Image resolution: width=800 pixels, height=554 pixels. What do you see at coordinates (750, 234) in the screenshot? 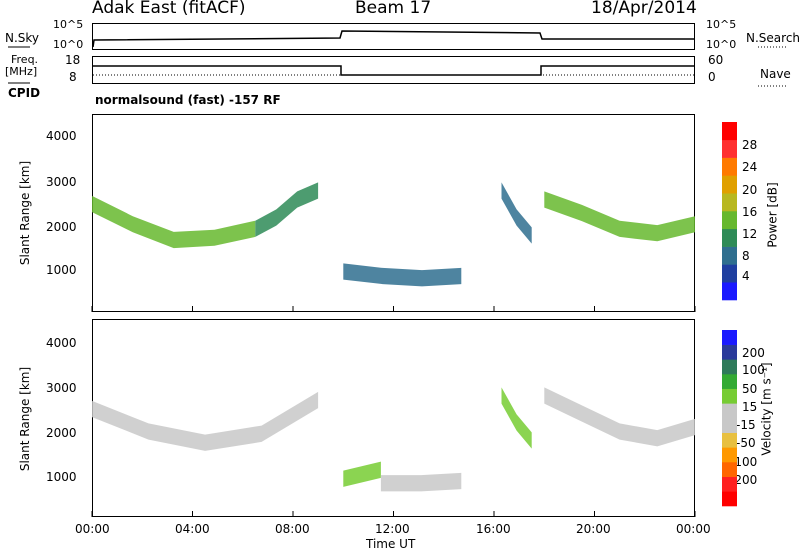
I see `power-cb-tick-12: 12` at bounding box center [750, 234].